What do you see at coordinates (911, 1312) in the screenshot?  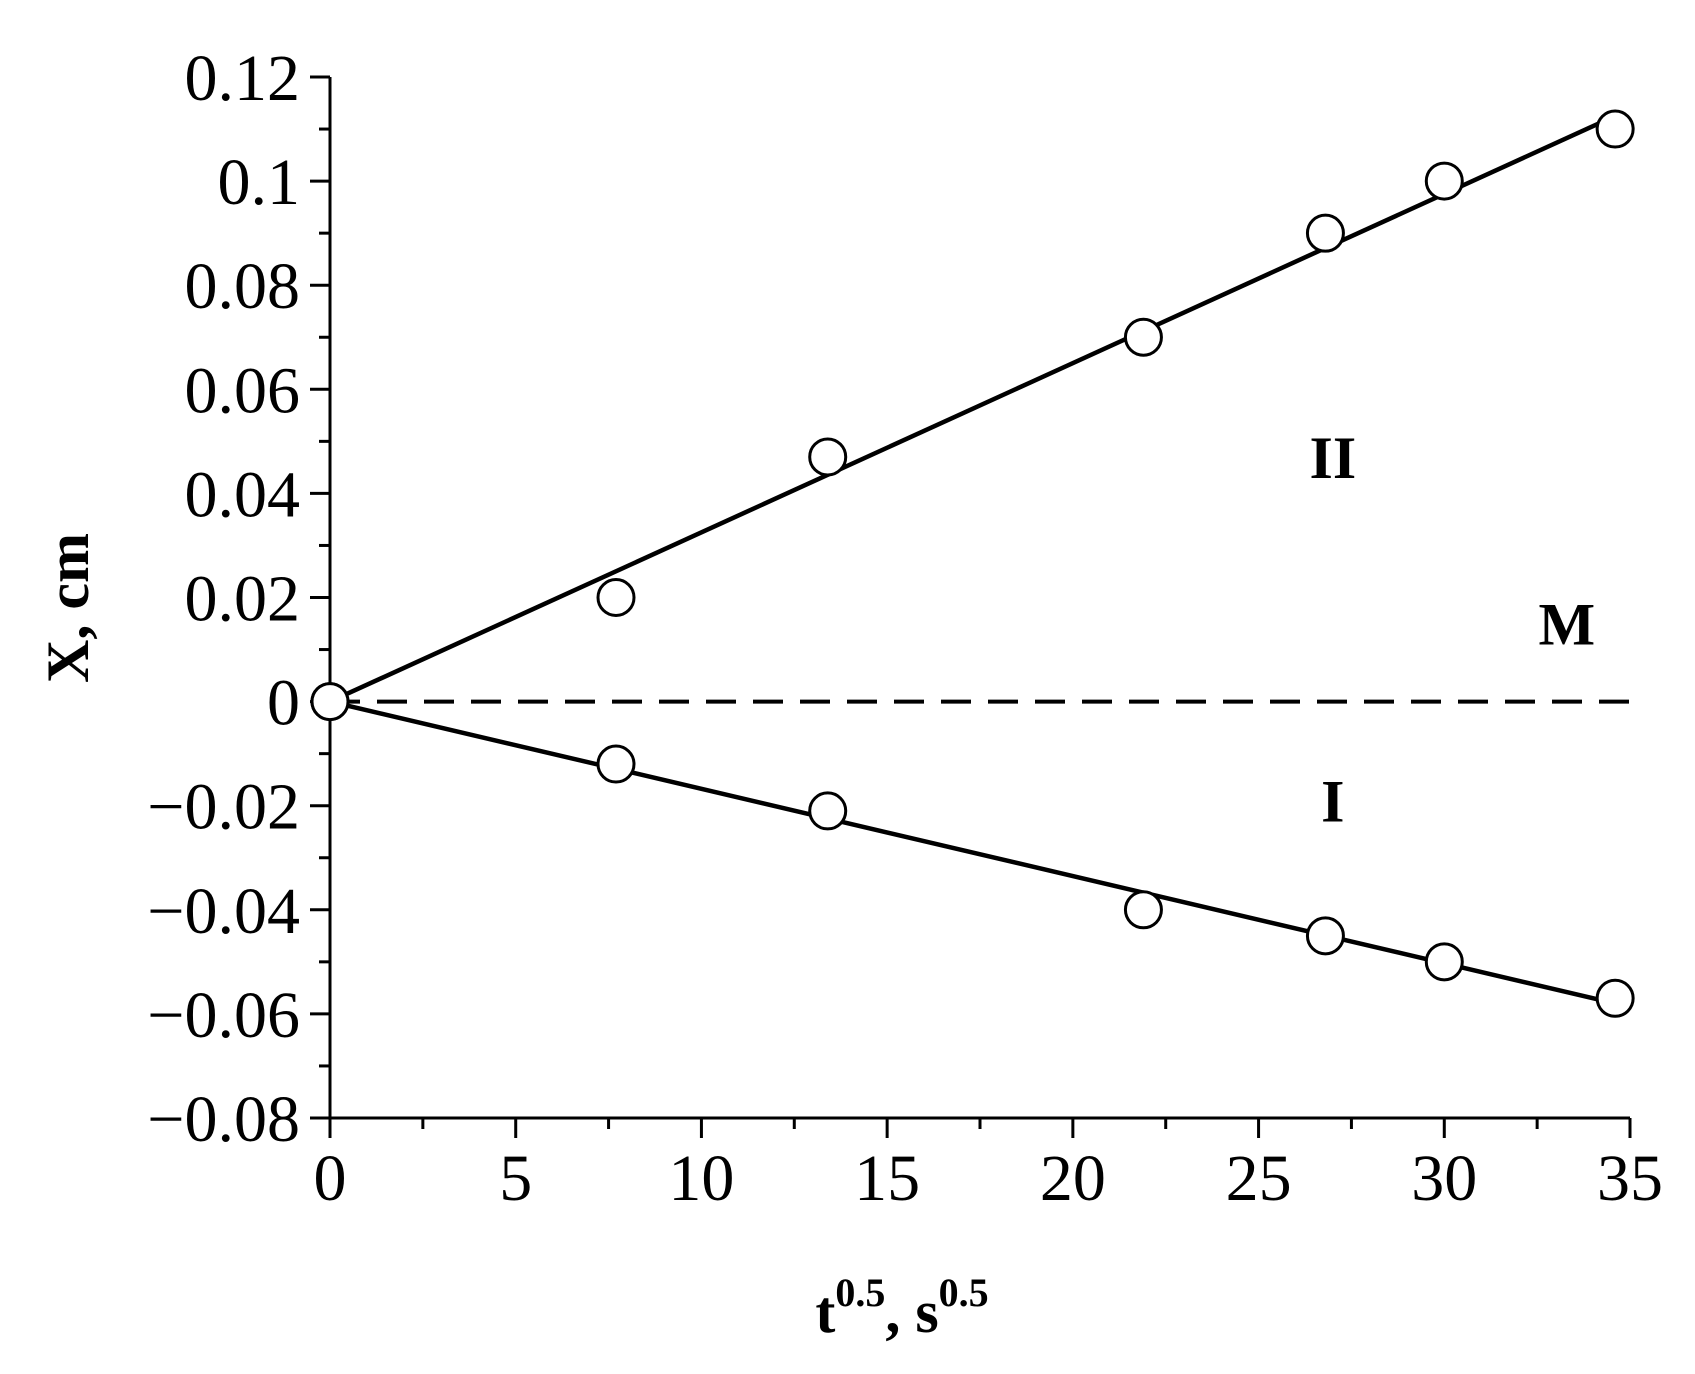 I see `x-axis-title-mid: , s` at bounding box center [911, 1312].